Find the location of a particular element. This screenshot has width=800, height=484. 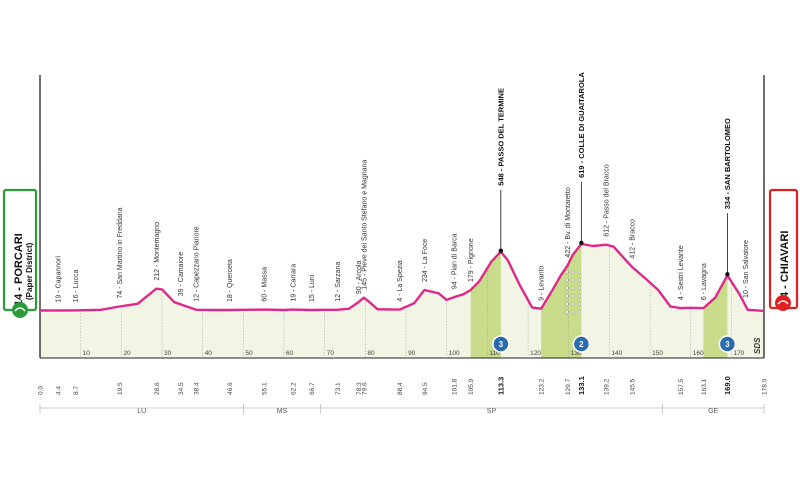

km-mark-label: 4.4 is located at coordinates (58, 390).